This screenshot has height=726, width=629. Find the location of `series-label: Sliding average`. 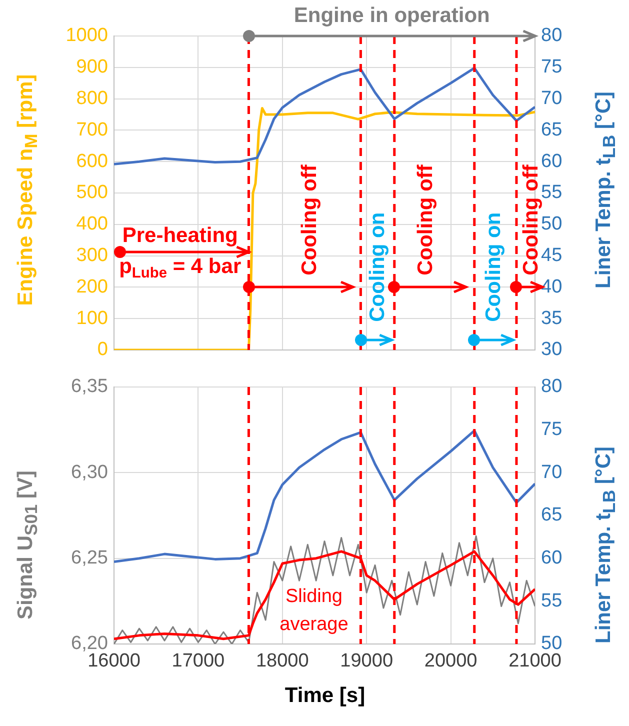

series-label: Sliding average is located at coordinates (314, 610).